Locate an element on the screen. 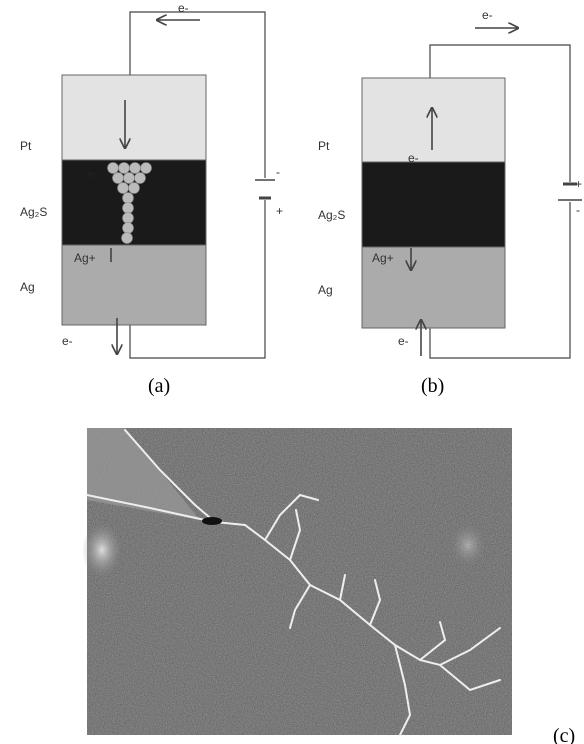 Image resolution: width=584 pixels, height=744 pixels. caption: (c) is located at coordinates (564, 734).